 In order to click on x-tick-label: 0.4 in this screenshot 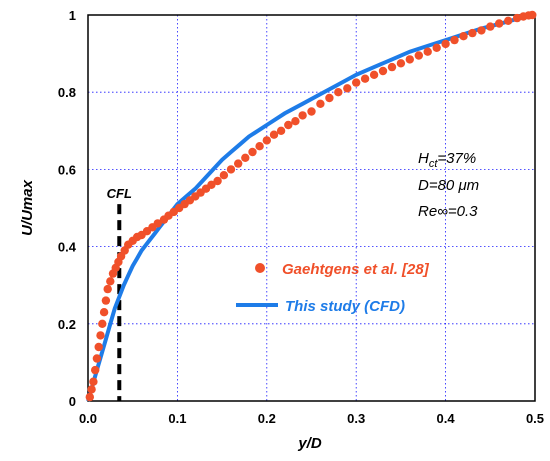, I will do `click(446, 418)`.